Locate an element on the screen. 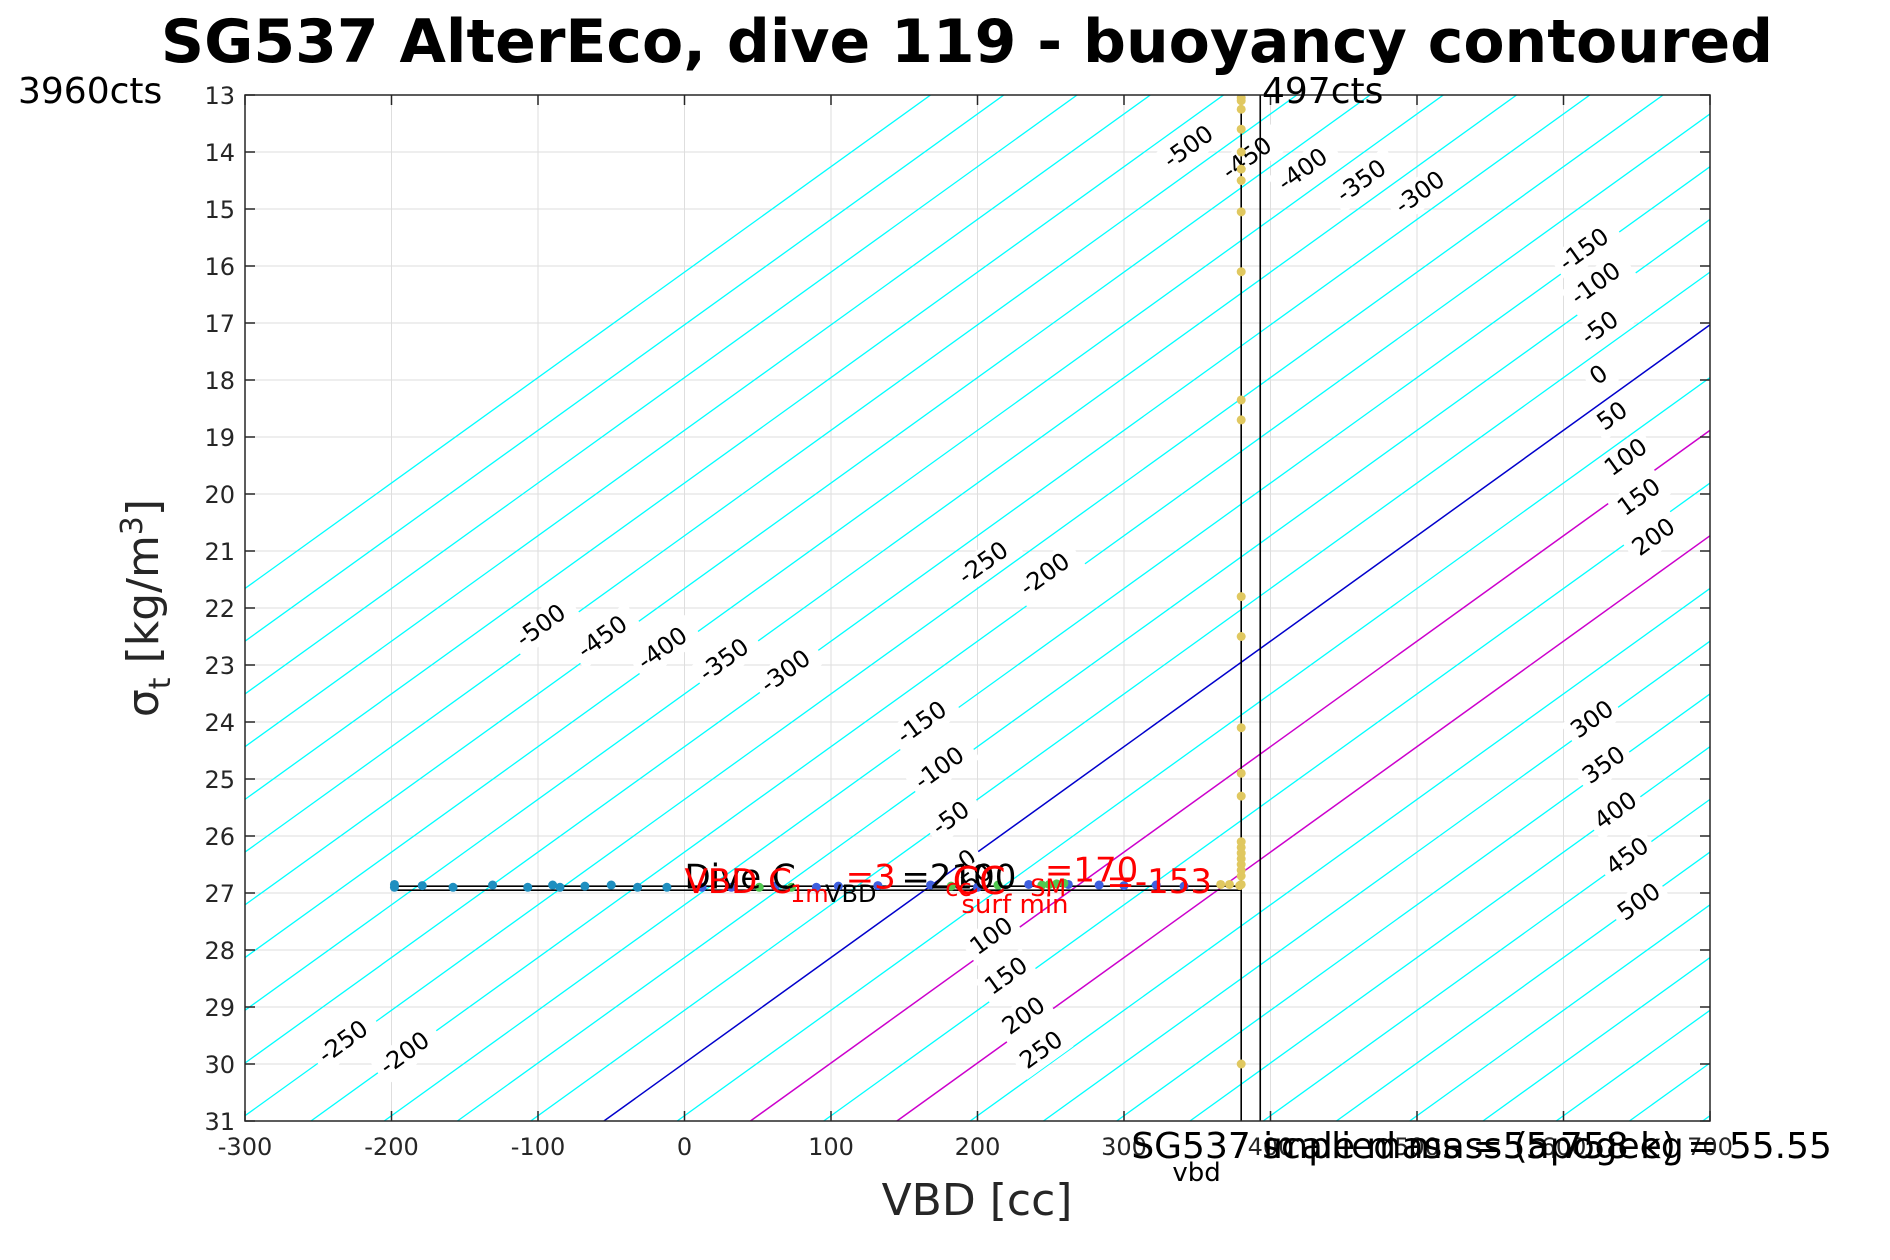 The height and width of the screenshot is (1260, 1890). annotation-text: =2100 is located at coordinates (958, 877).